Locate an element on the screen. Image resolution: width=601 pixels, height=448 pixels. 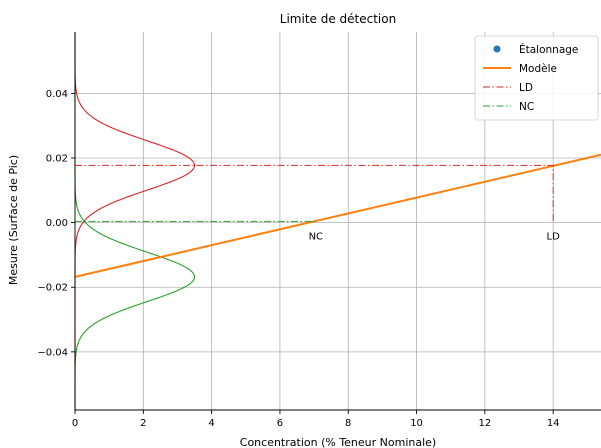
annotation-label: LD is located at coordinates (554, 237).